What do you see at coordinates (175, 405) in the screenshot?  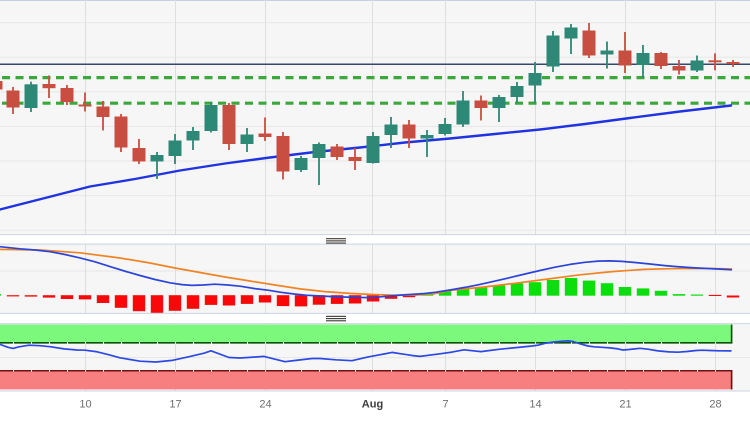 I see `svg-text: 17` at bounding box center [175, 405].